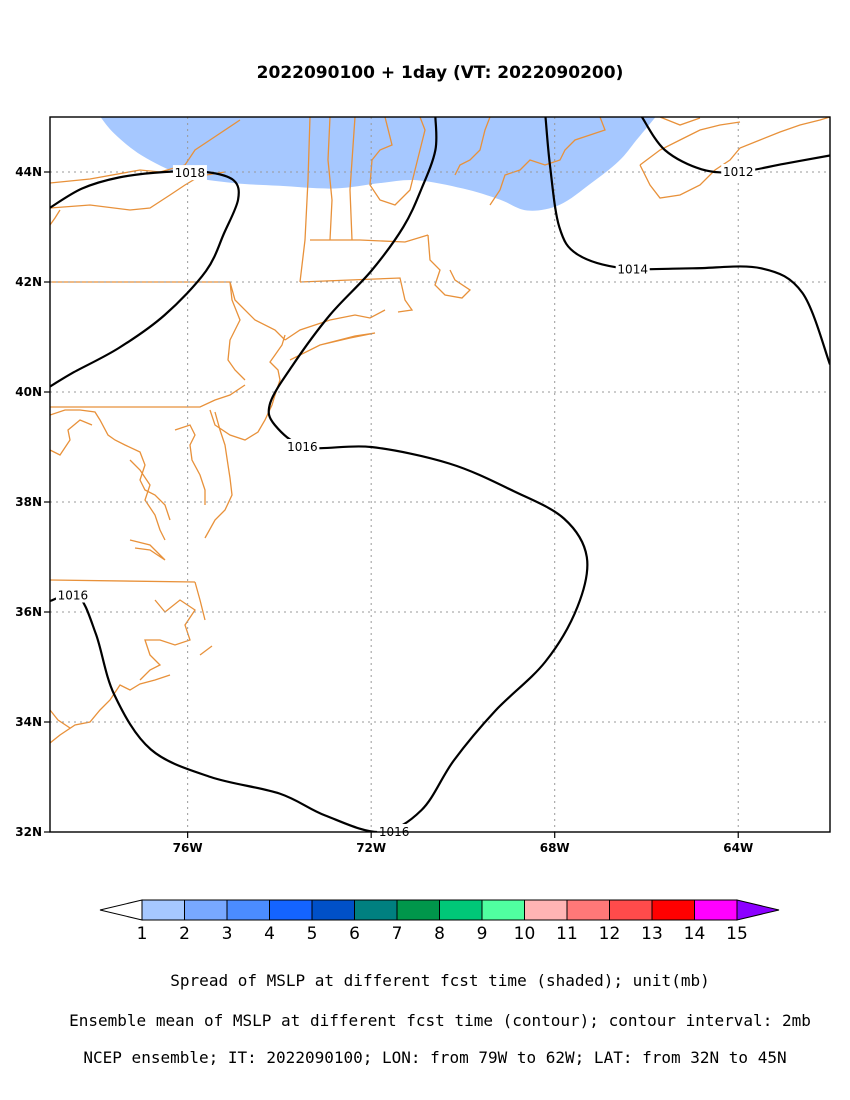 The height and width of the screenshot is (1100, 850). What do you see at coordinates (236, 331) in the screenshot?
I see `pa-inner` at bounding box center [236, 331].